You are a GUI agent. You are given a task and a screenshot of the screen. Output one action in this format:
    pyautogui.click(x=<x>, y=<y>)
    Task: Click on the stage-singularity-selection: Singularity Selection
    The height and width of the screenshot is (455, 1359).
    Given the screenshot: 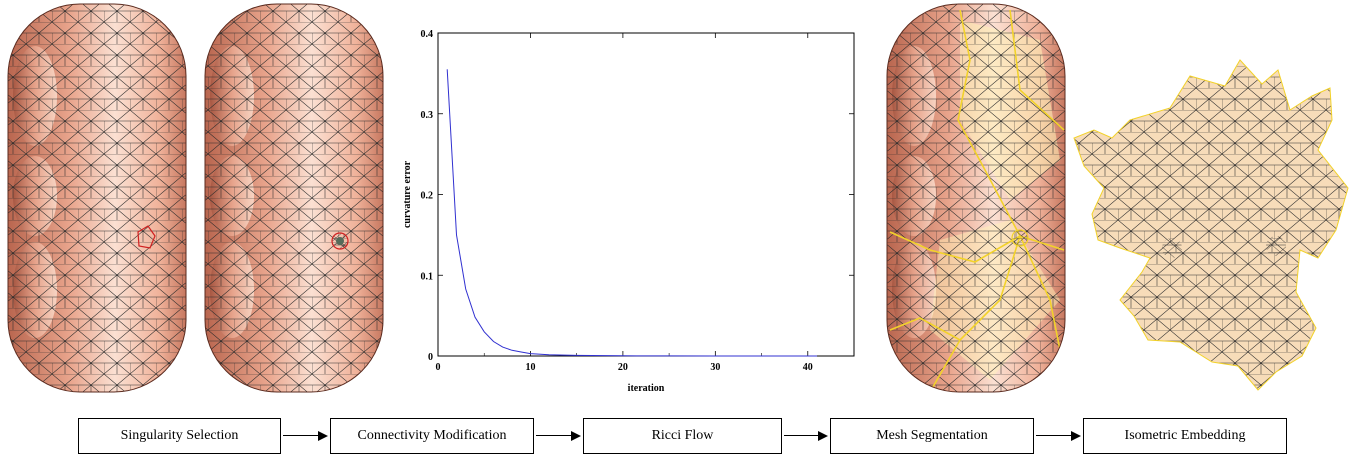 What is the action you would take?
    pyautogui.click(x=179, y=436)
    